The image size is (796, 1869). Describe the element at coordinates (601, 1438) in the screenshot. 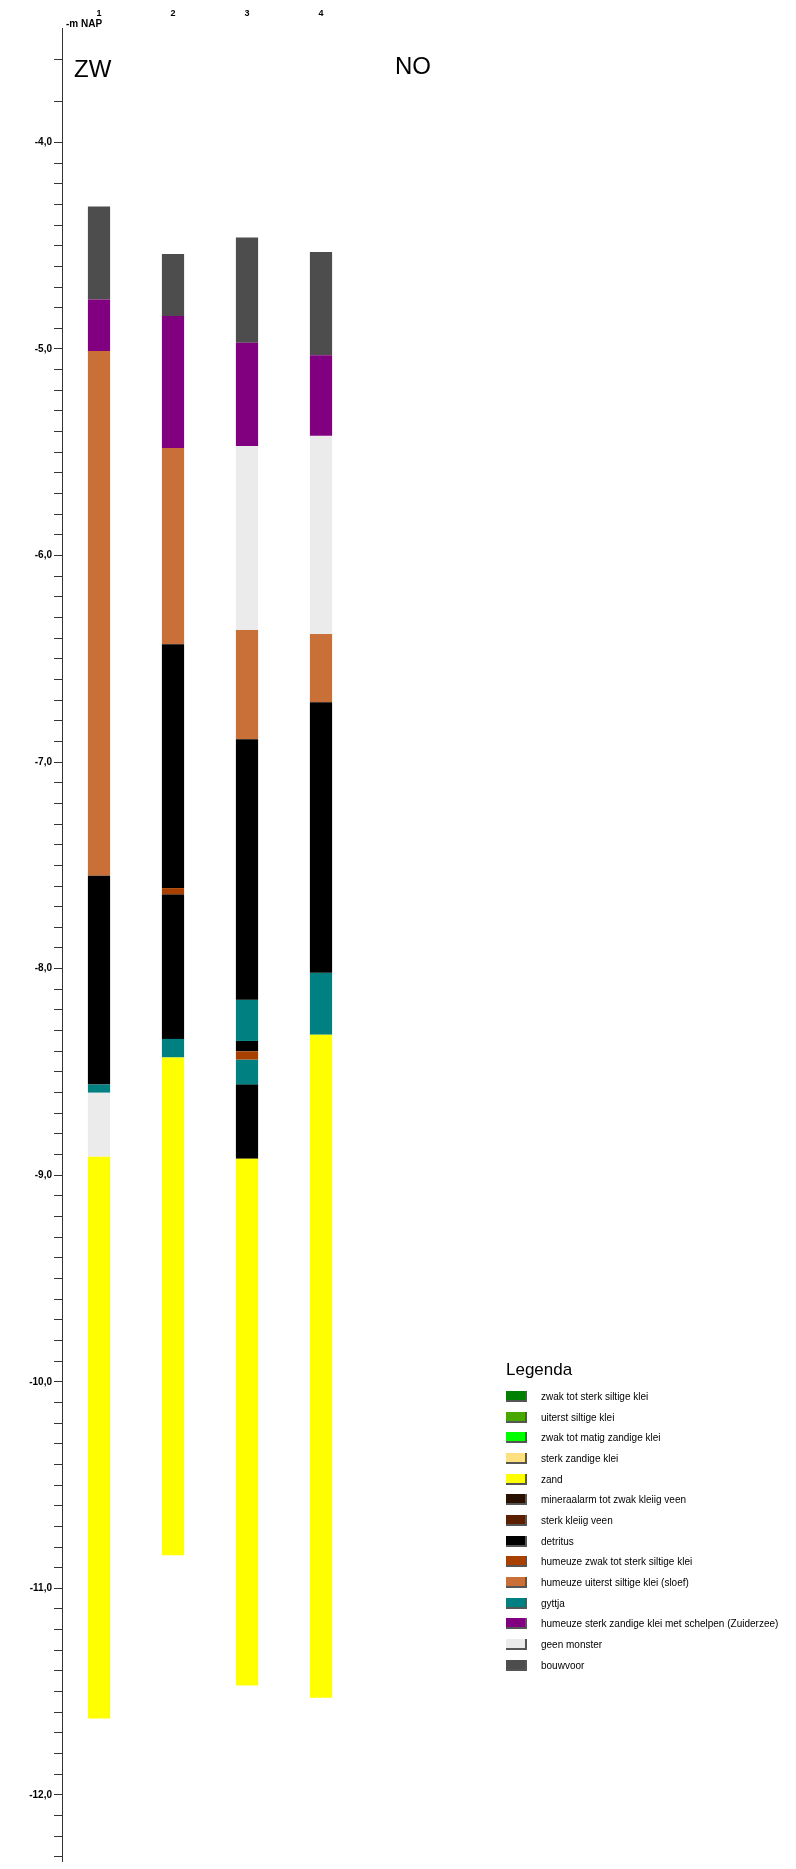

I see `legend-label: zwak tot matig zandige klei` at that location.